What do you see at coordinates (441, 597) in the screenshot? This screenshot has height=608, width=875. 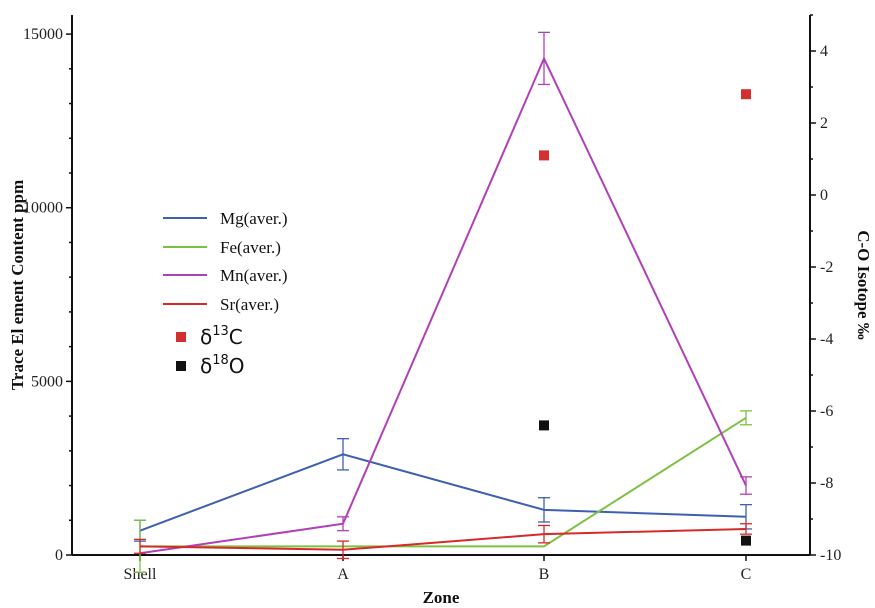 I see `x-axis-title: Zone` at bounding box center [441, 597].